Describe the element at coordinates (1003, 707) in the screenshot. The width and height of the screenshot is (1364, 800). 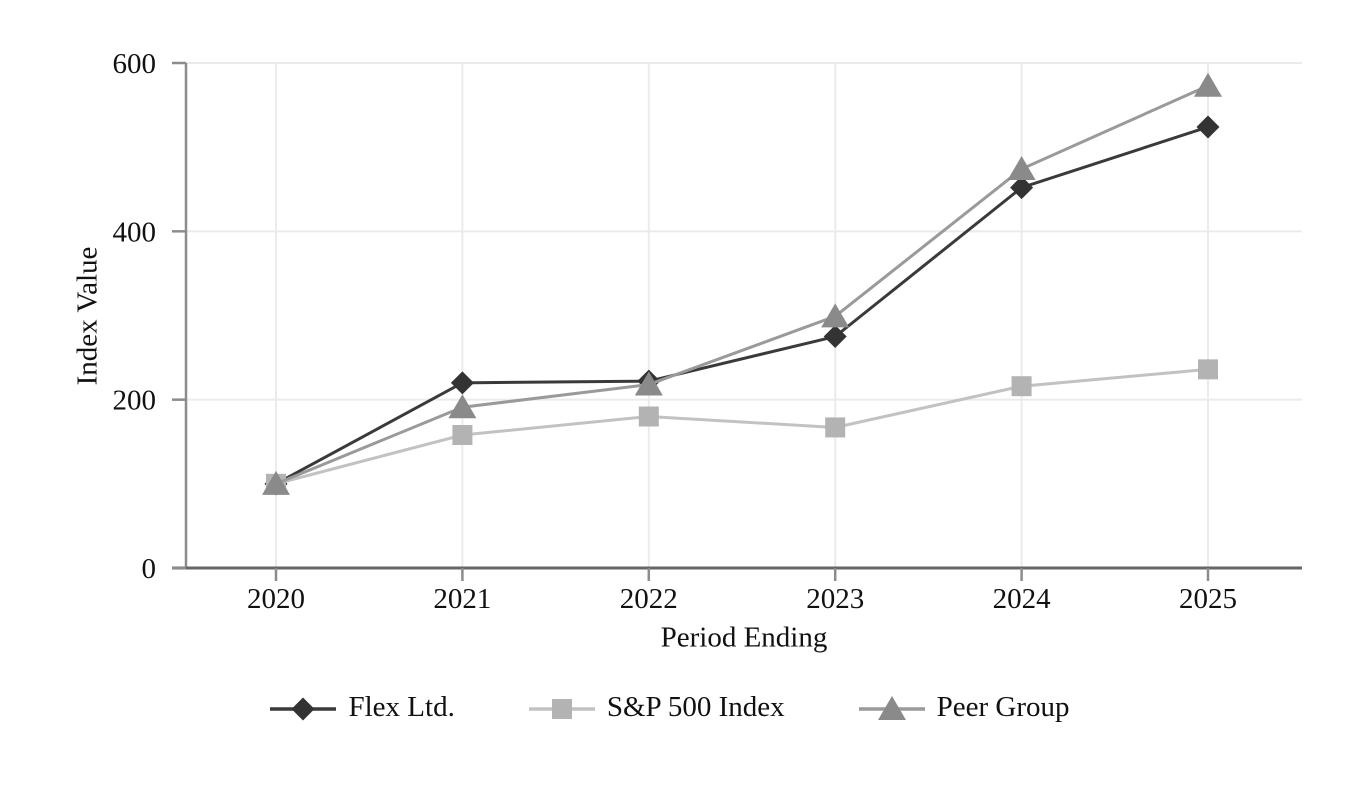
I see `legend-label-peer: Peer Group` at that location.